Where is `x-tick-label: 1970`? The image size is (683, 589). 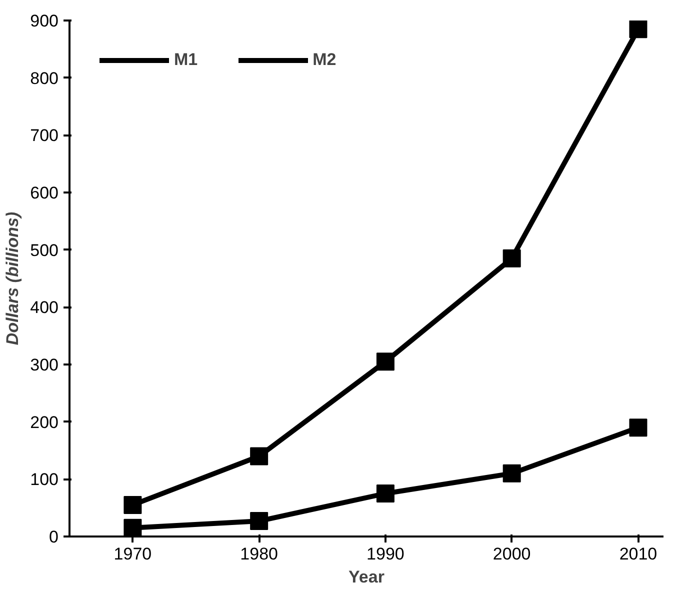 x-tick-label: 1970 is located at coordinates (133, 554).